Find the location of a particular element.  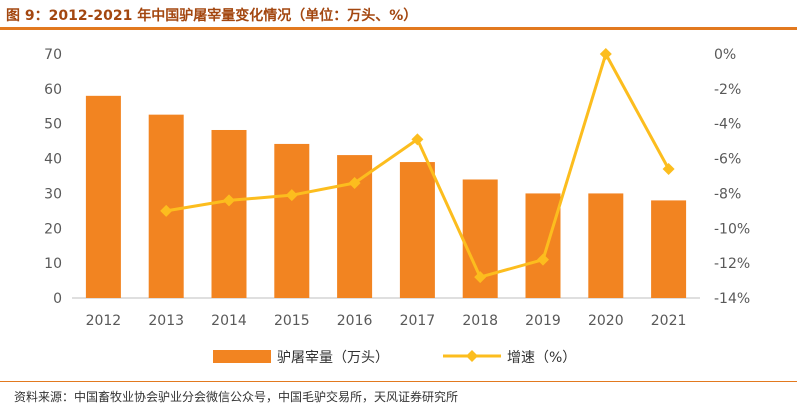

x-tick-label: 2019 is located at coordinates (543, 321).